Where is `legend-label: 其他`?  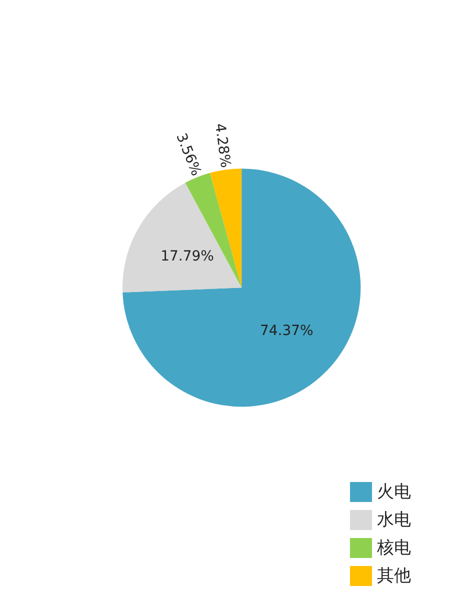
legend-label: 其他 is located at coordinates (394, 576).